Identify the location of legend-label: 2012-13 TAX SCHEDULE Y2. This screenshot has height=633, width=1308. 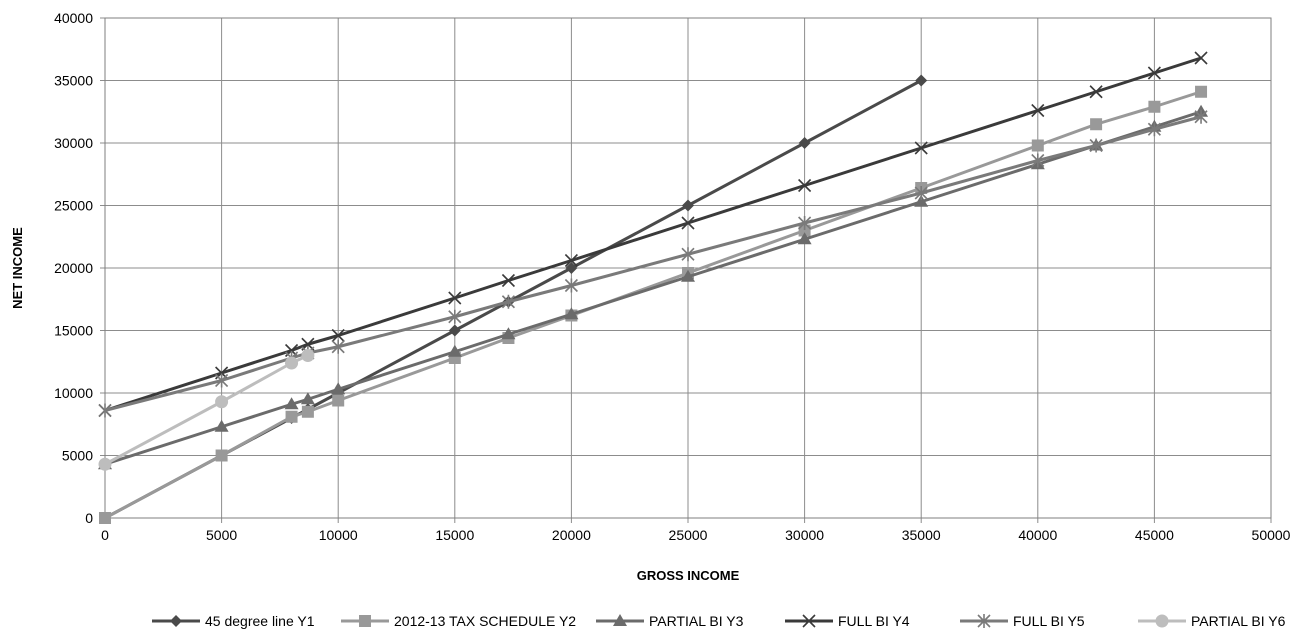
(485, 621).